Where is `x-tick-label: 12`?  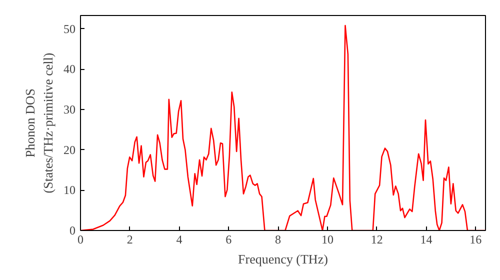 x-tick-label: 12 is located at coordinates (376, 239).